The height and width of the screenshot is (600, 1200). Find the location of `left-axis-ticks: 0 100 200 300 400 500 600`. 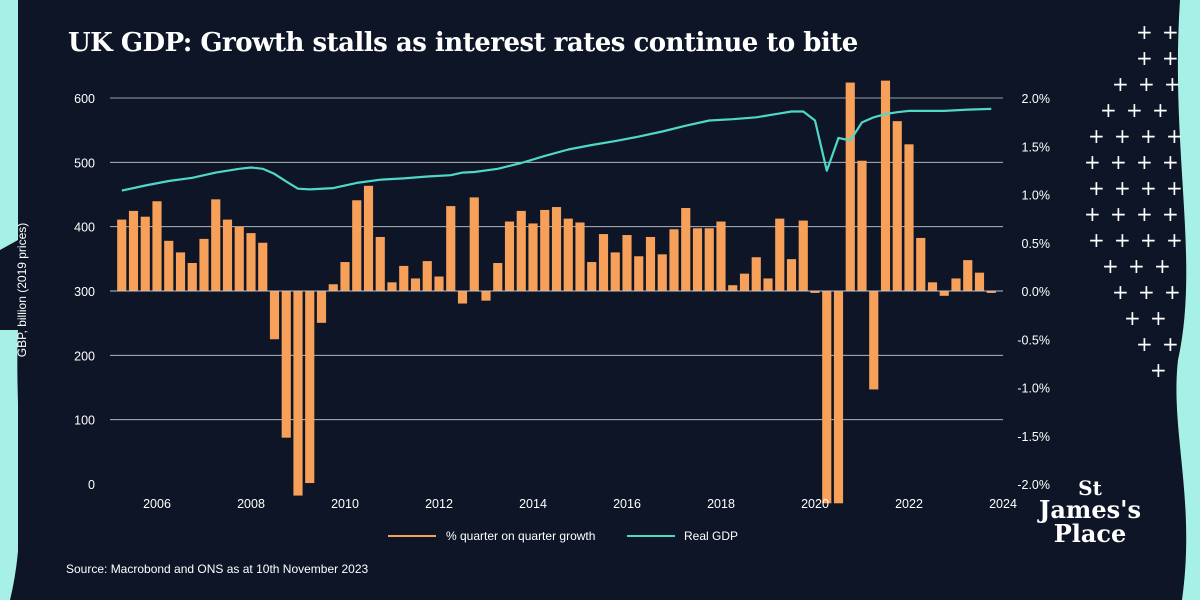

left-axis-ticks: 0 100 200 300 400 500 600 is located at coordinates (84, 292).